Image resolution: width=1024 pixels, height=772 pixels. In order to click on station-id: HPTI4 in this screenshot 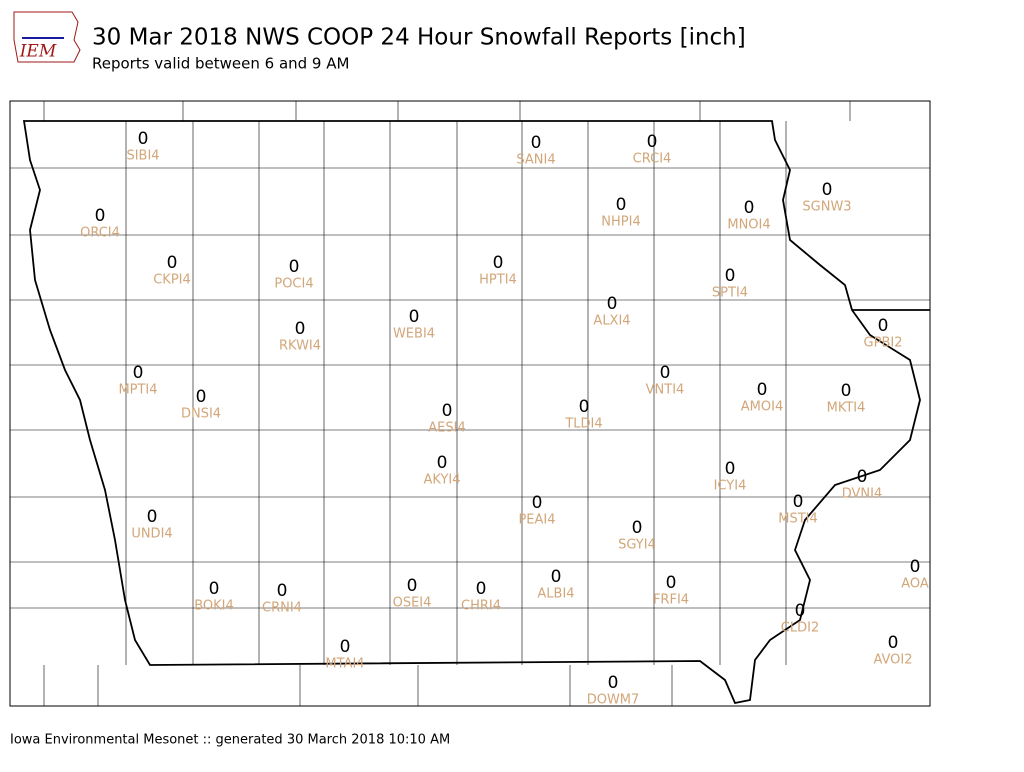, I will do `click(498, 280)`.